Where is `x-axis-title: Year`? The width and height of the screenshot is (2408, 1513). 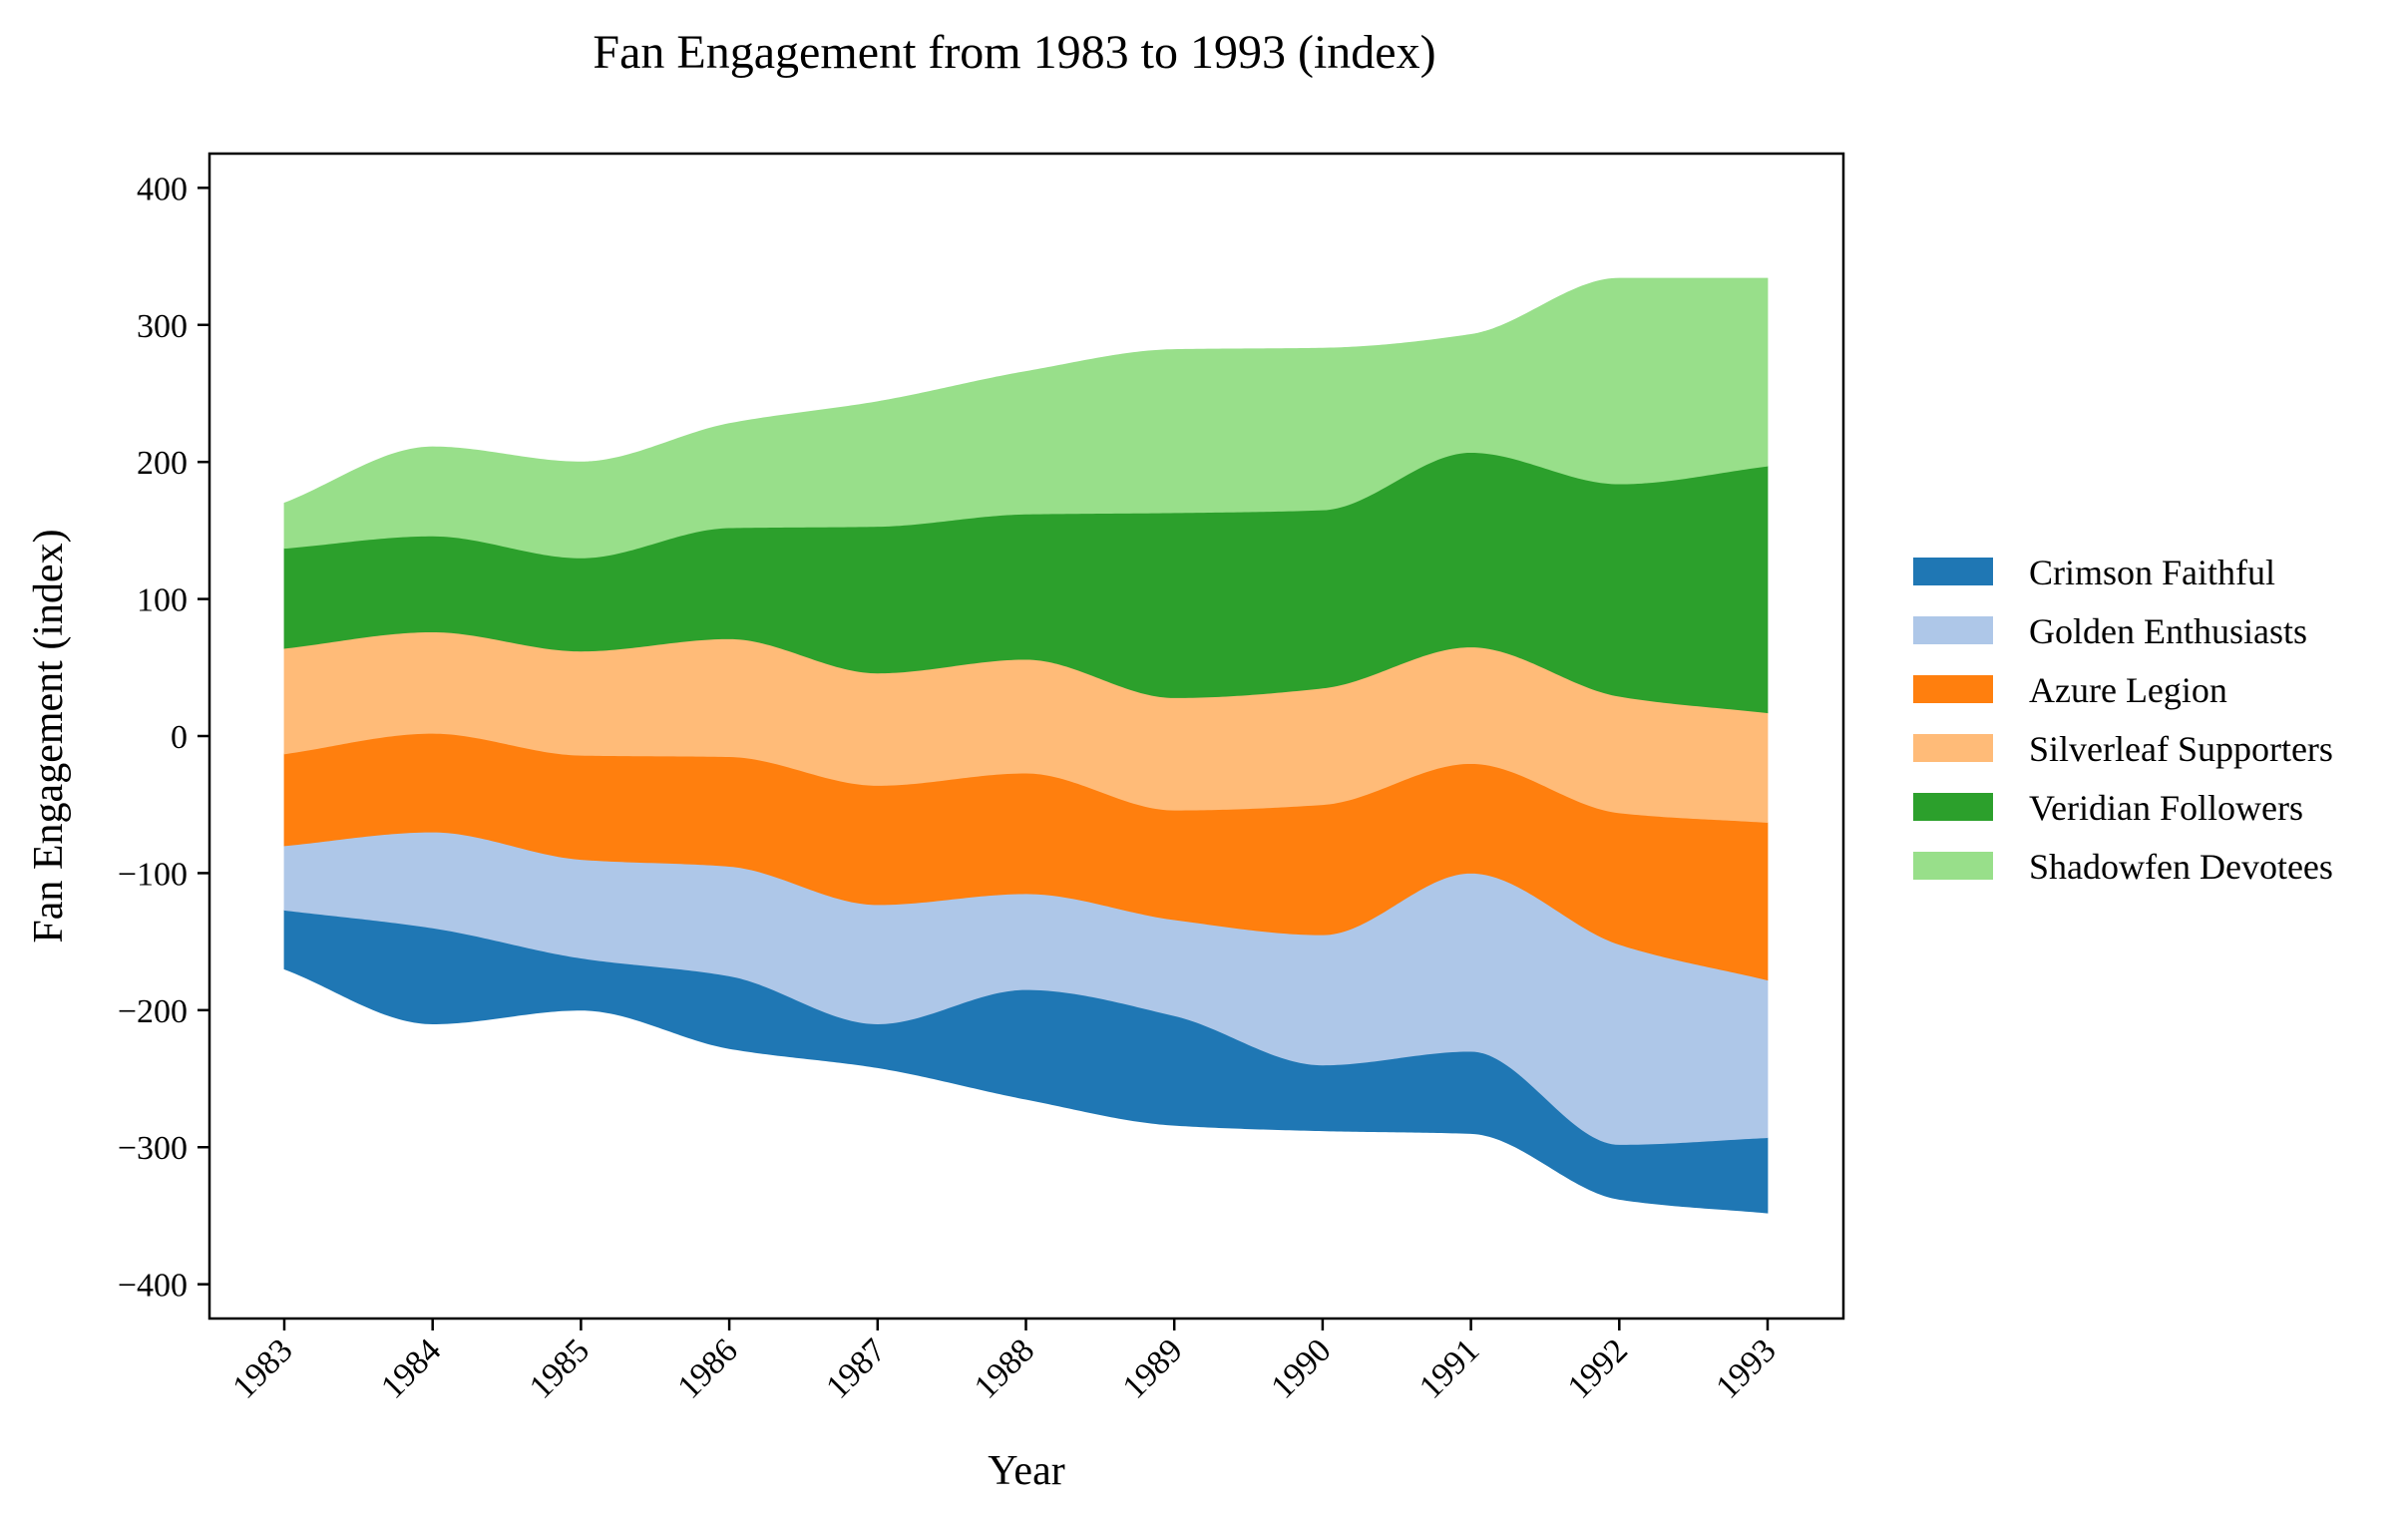
x-axis-title: Year is located at coordinates (1026, 1471).